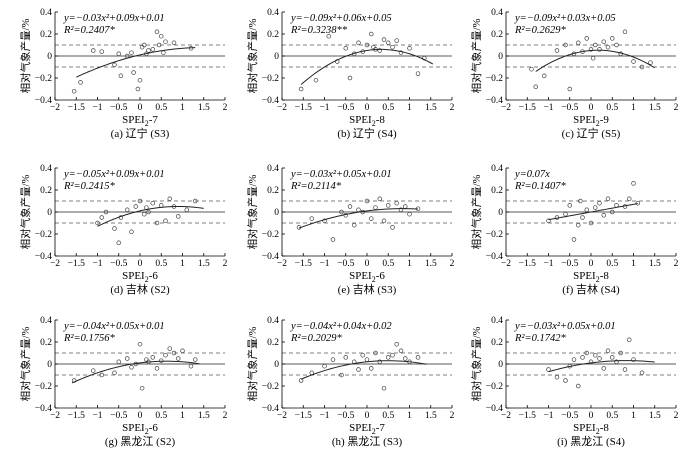 This screenshot has width=700, height=459. I want to click on panel-caption: (a) 辽宁 (S3), so click(140, 133).